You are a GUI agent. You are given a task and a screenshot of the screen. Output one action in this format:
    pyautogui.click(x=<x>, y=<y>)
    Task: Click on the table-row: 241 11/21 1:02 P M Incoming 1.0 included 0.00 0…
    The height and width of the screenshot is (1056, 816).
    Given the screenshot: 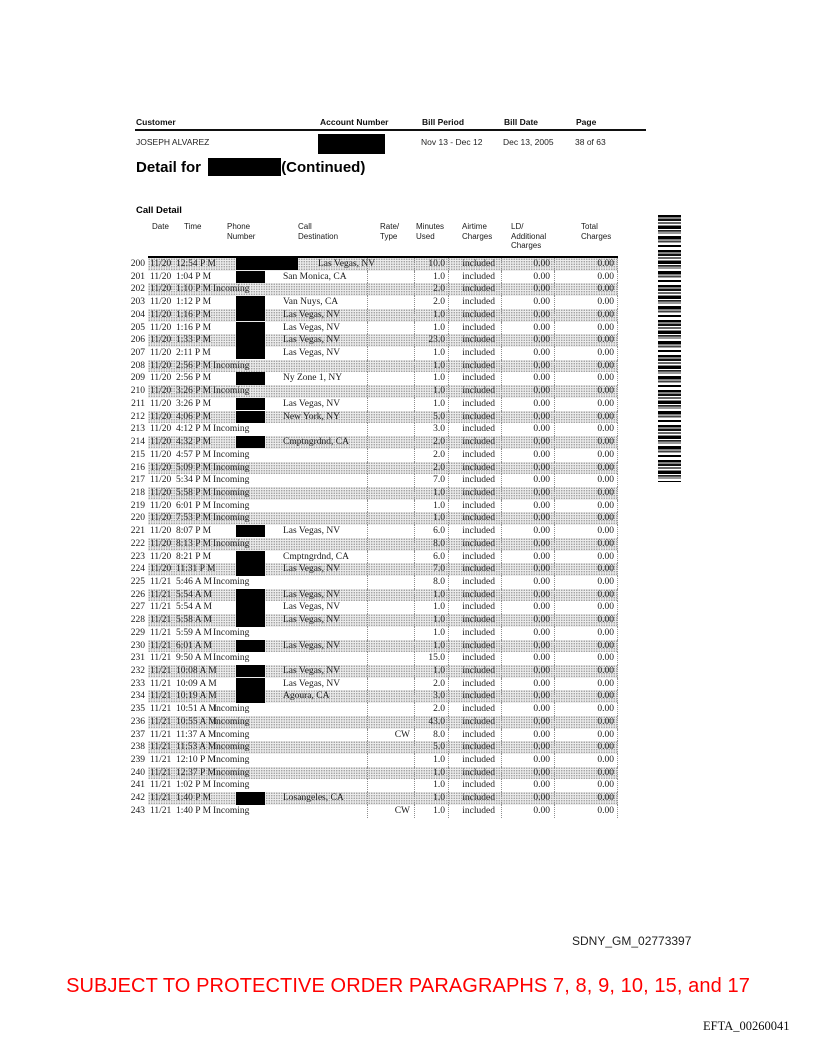 What is the action you would take?
    pyautogui.click(x=378, y=786)
    